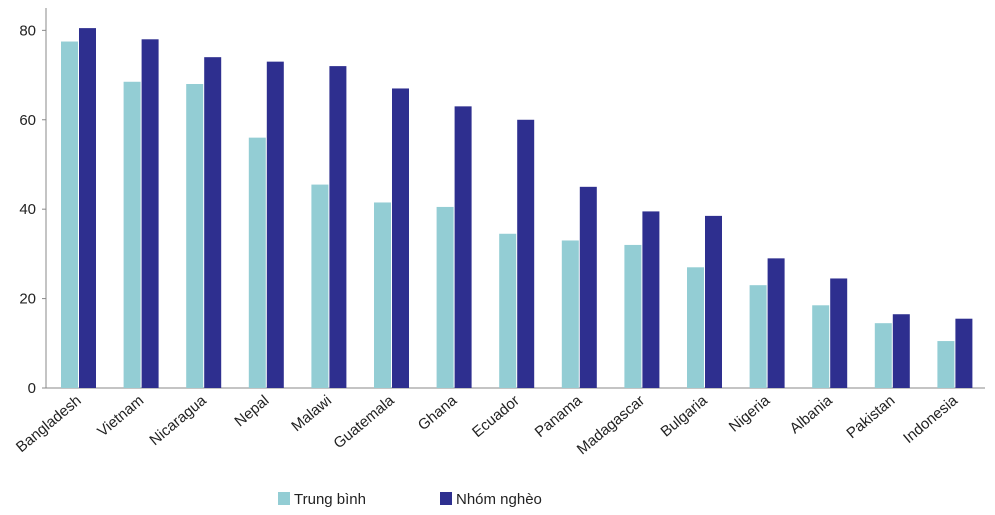 The width and height of the screenshot is (995, 515). I want to click on bar-nhom-ngheo-bulgaria, so click(713, 301).